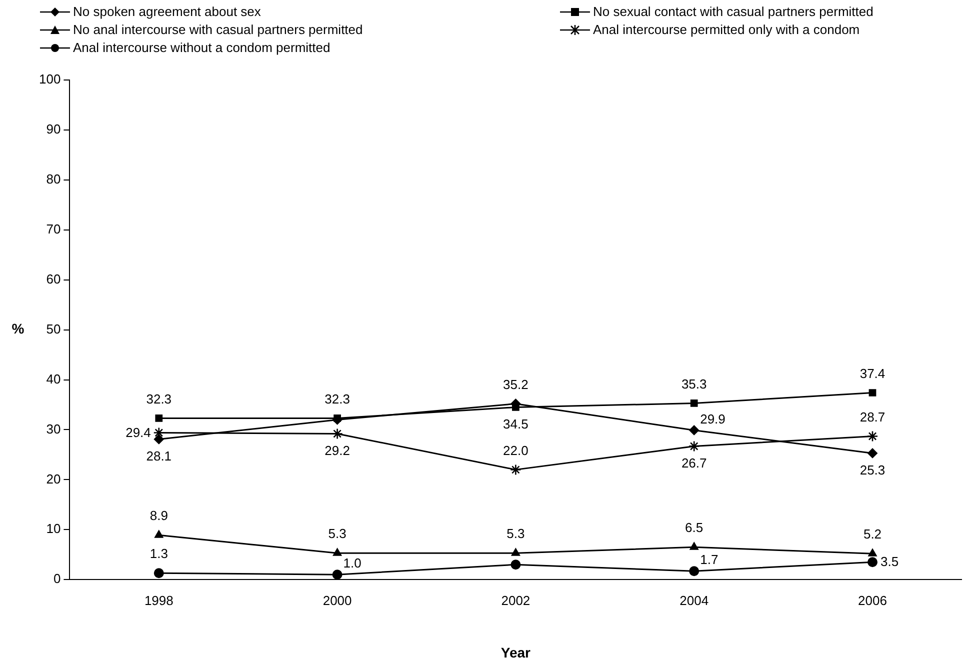  Describe the element at coordinates (159, 554) in the screenshot. I see `data-label: 1.3` at that location.